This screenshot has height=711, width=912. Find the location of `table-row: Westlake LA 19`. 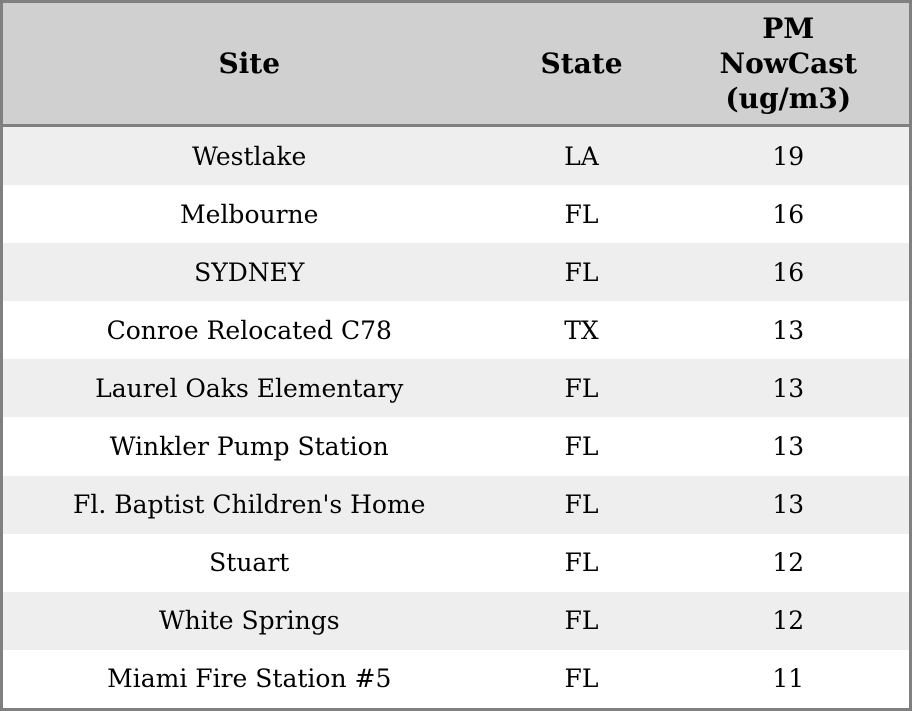

table-row: Westlake LA 19 is located at coordinates (456, 155).